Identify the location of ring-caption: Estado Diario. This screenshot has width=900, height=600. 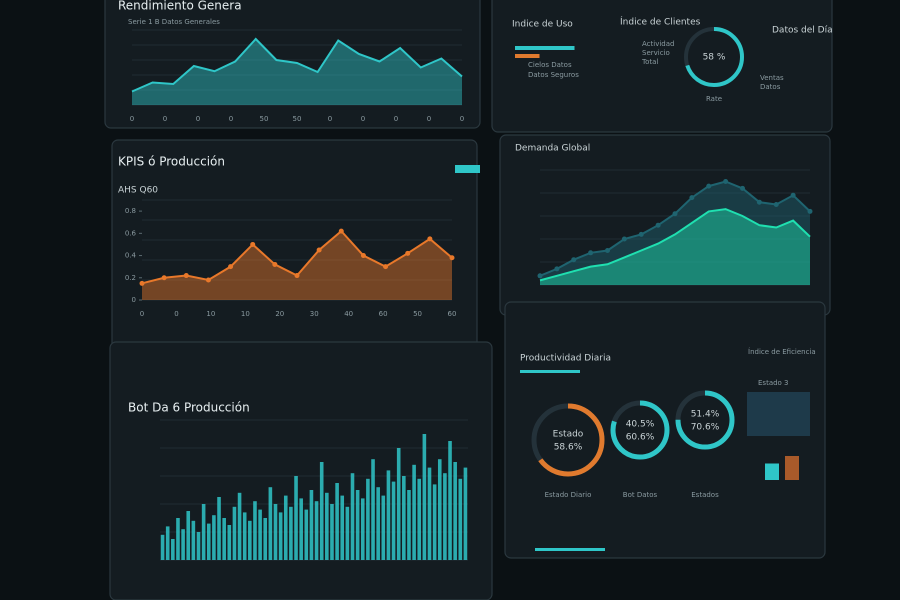
(568, 495).